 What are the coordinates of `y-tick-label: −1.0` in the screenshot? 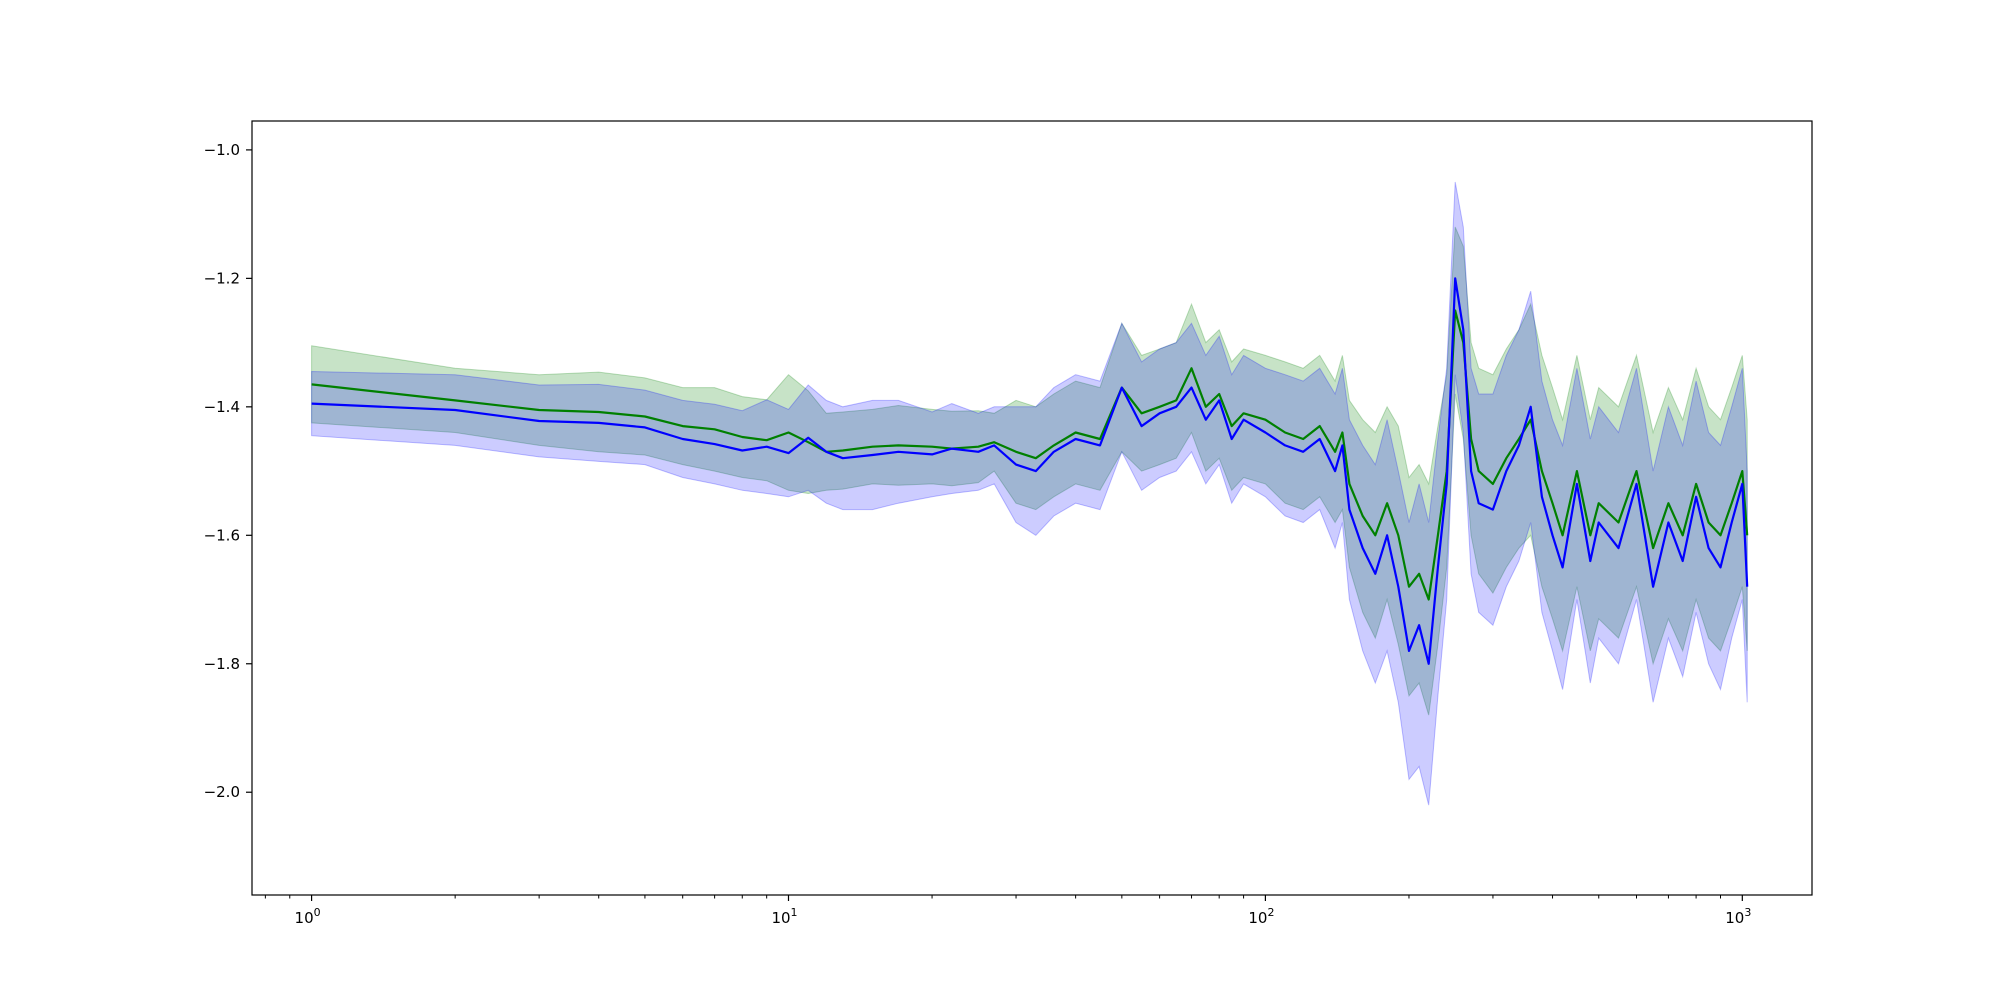 It's located at (222, 150).